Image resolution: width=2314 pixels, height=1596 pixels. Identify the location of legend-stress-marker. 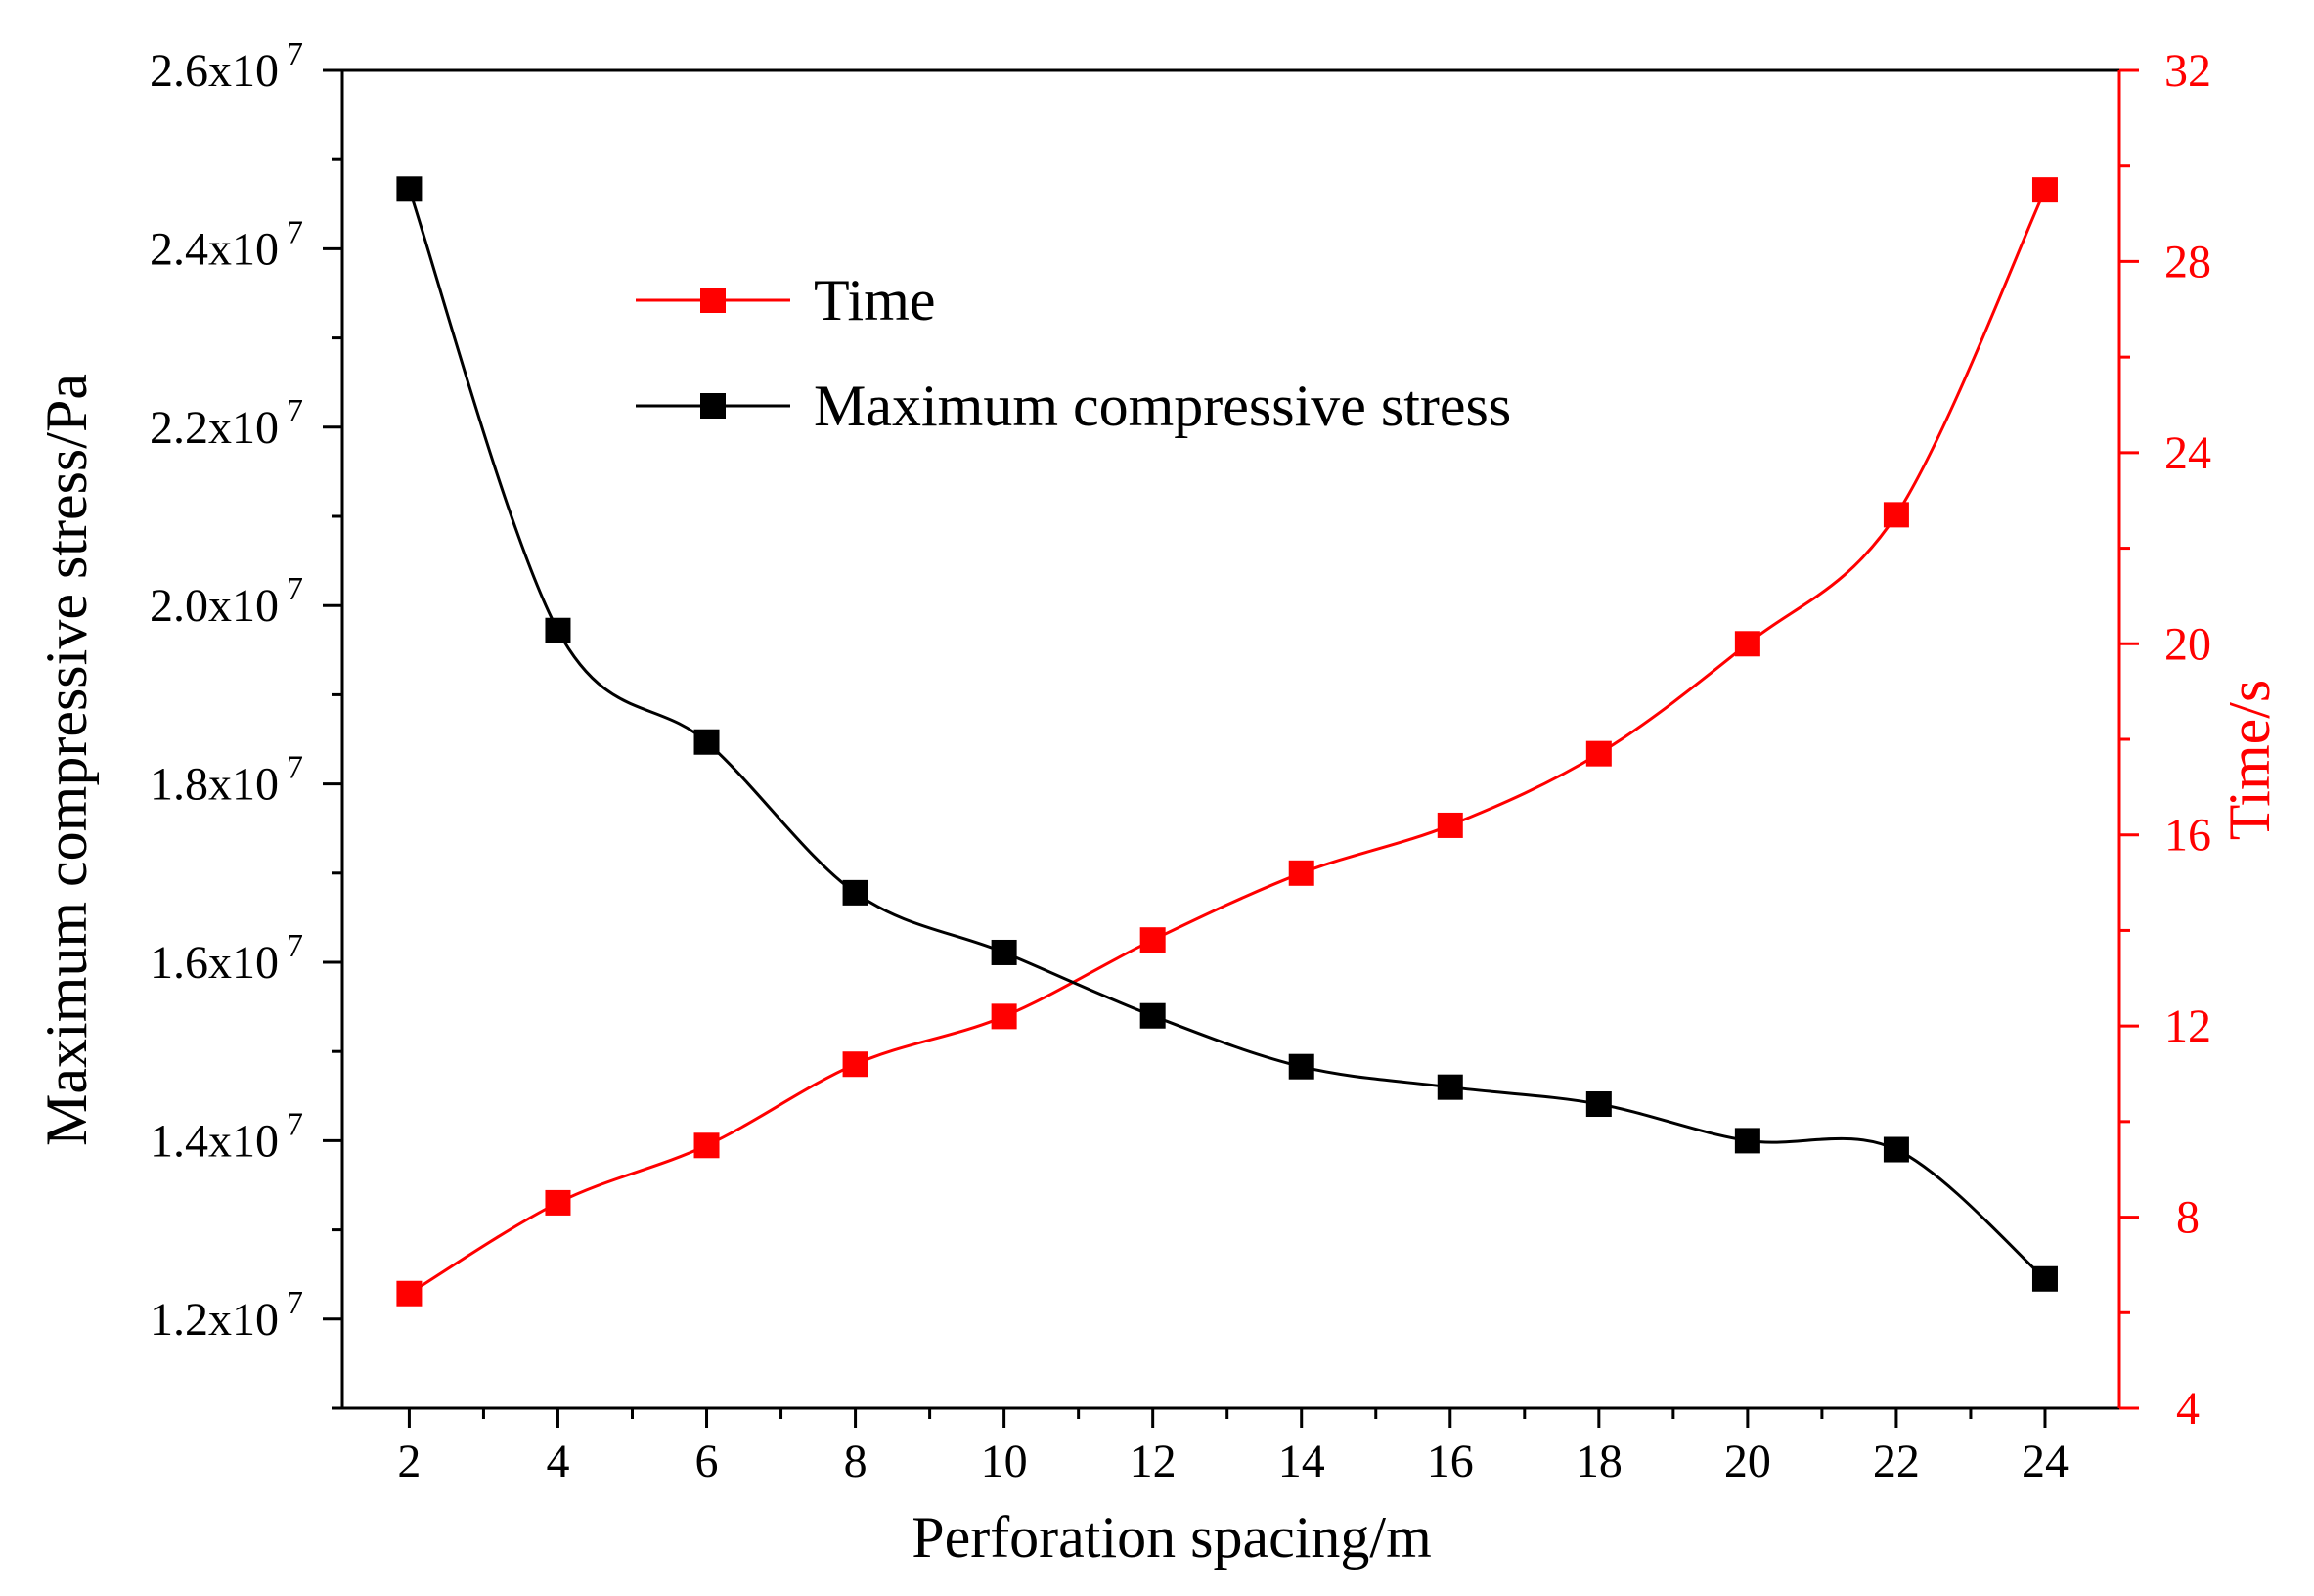
(713, 406).